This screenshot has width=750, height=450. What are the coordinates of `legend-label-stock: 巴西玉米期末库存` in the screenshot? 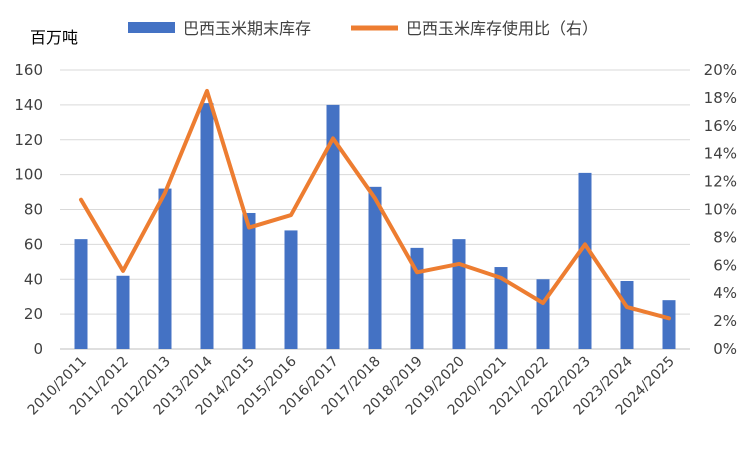 It's located at (247, 28).